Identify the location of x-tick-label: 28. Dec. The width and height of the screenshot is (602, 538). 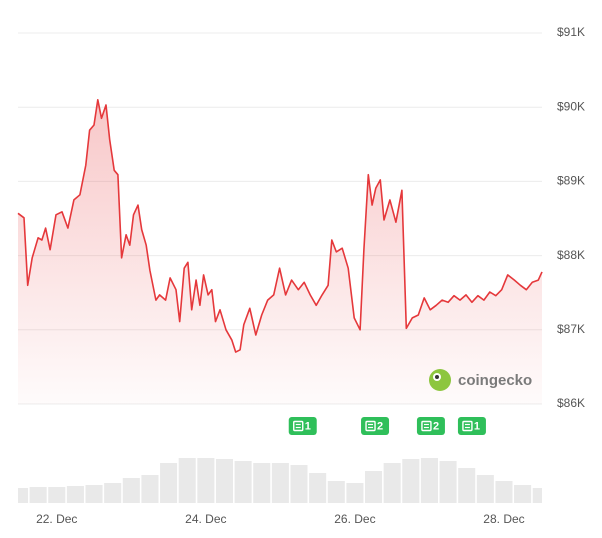
(503, 519).